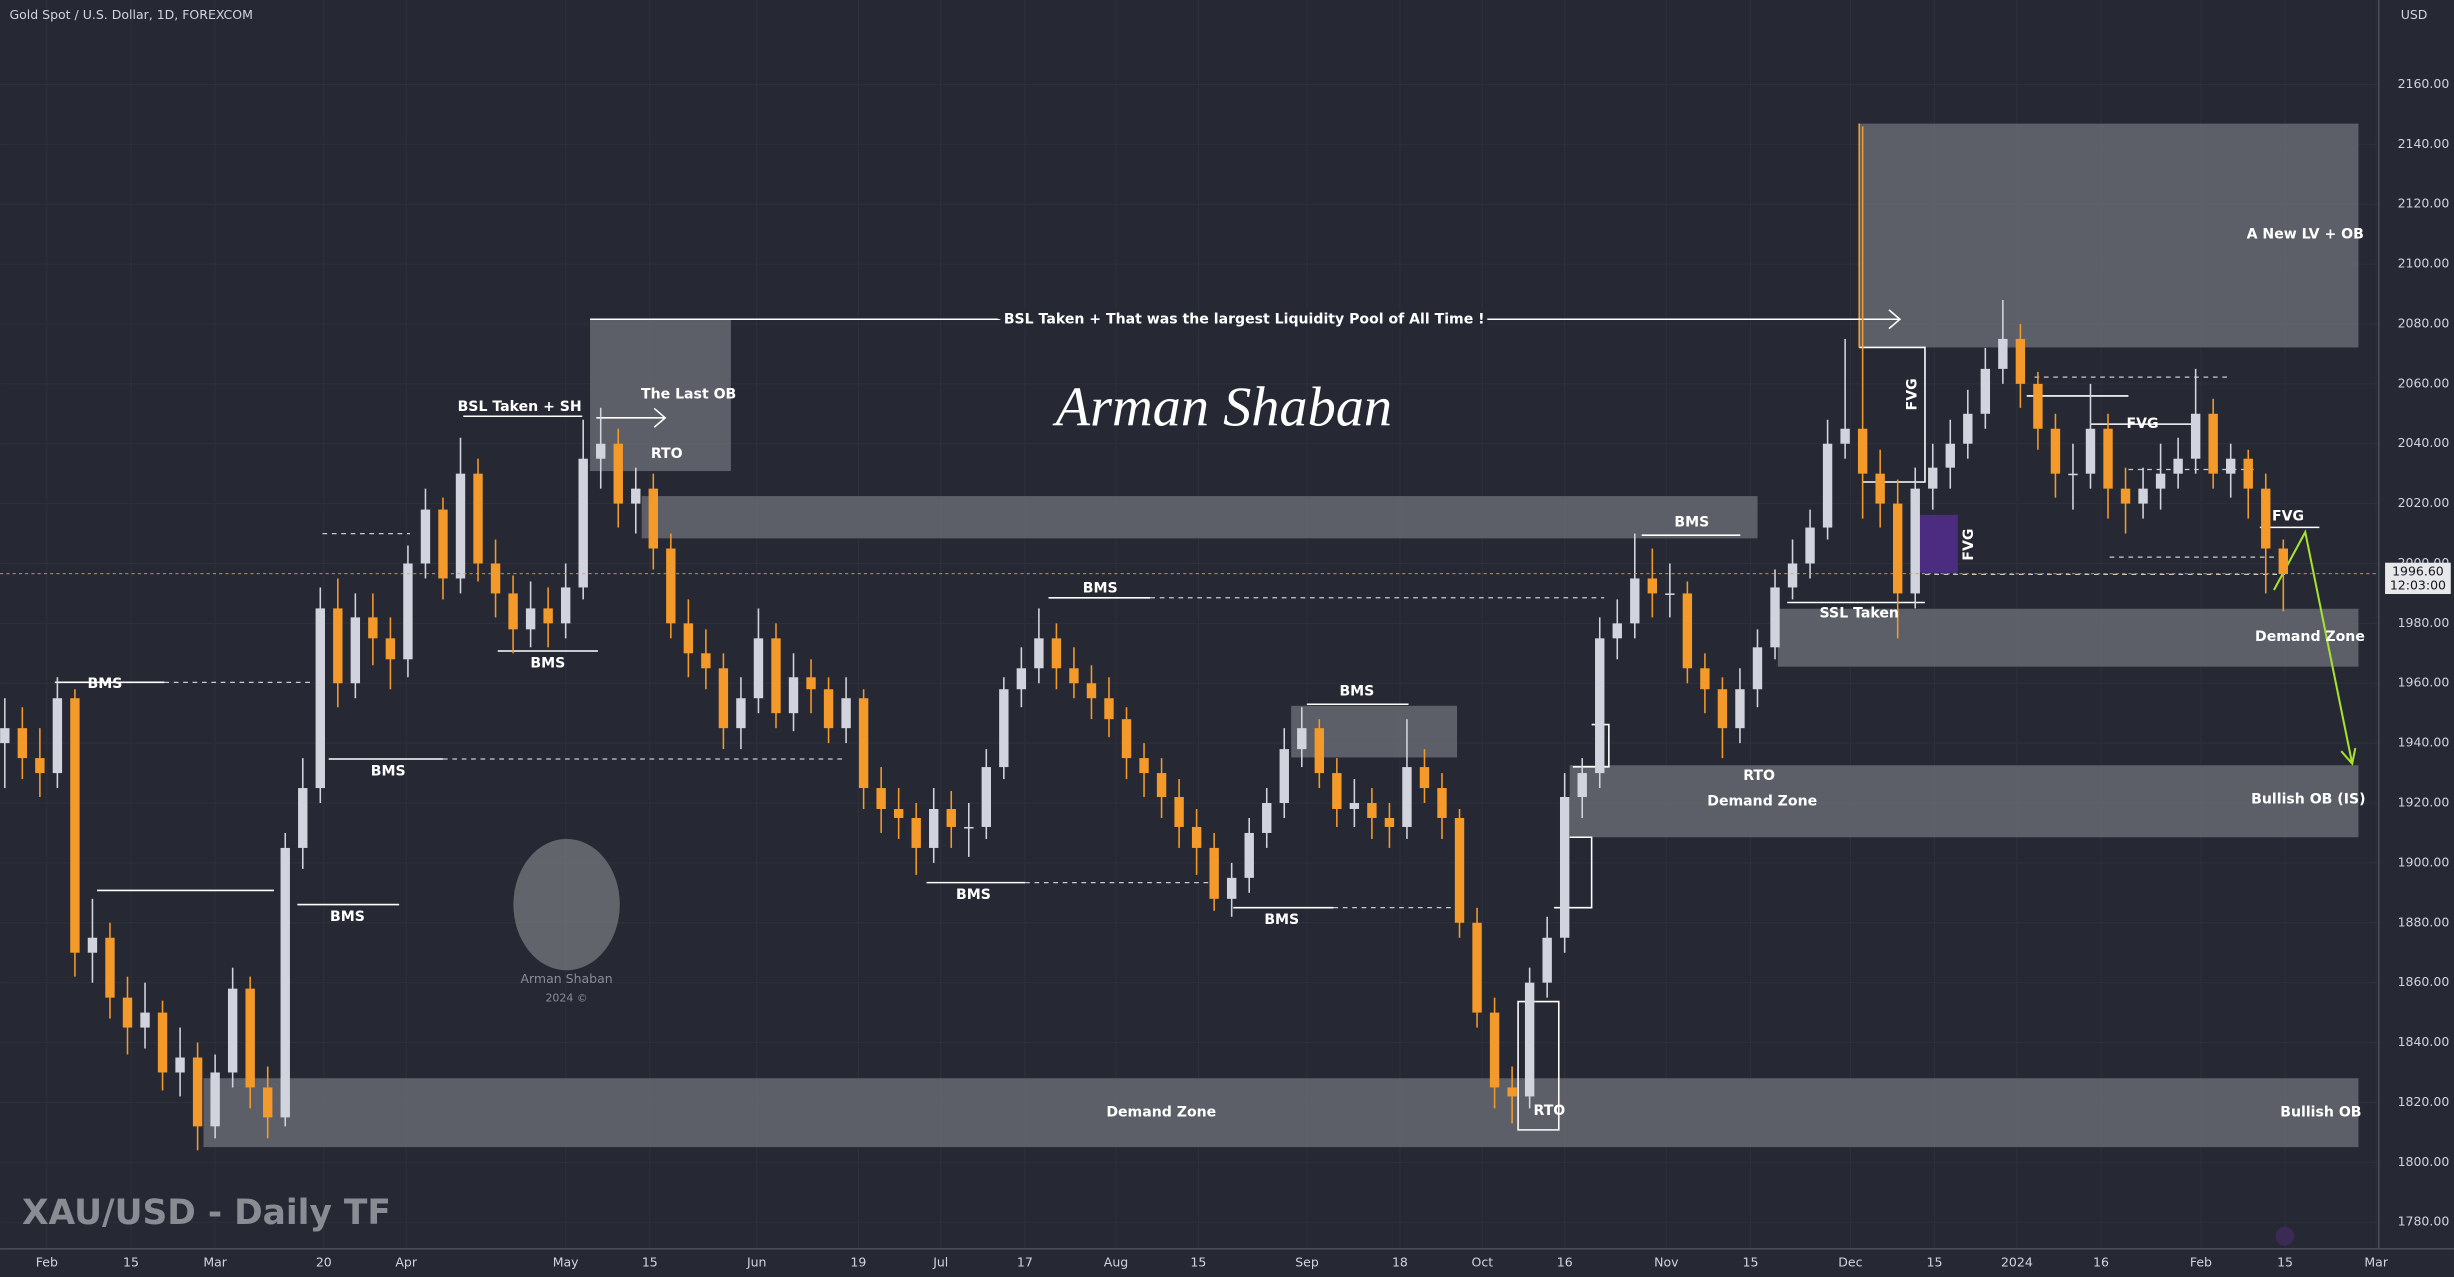 The width and height of the screenshot is (2454, 1277). What do you see at coordinates (1116, 1261) in the screenshot?
I see `x-tick-label: Aug` at bounding box center [1116, 1261].